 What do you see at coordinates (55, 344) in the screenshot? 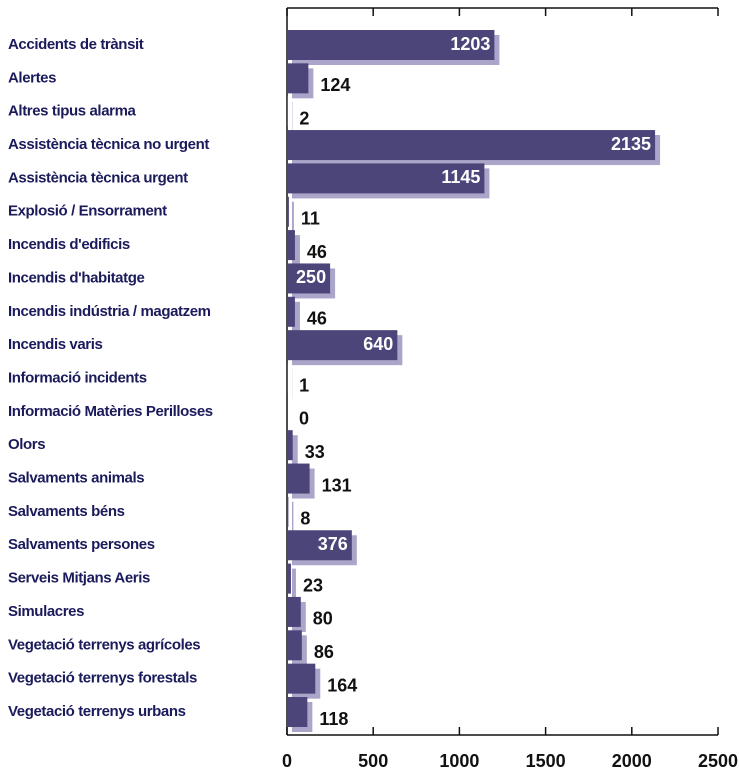
I see `category-label: Incendis varis` at bounding box center [55, 344].